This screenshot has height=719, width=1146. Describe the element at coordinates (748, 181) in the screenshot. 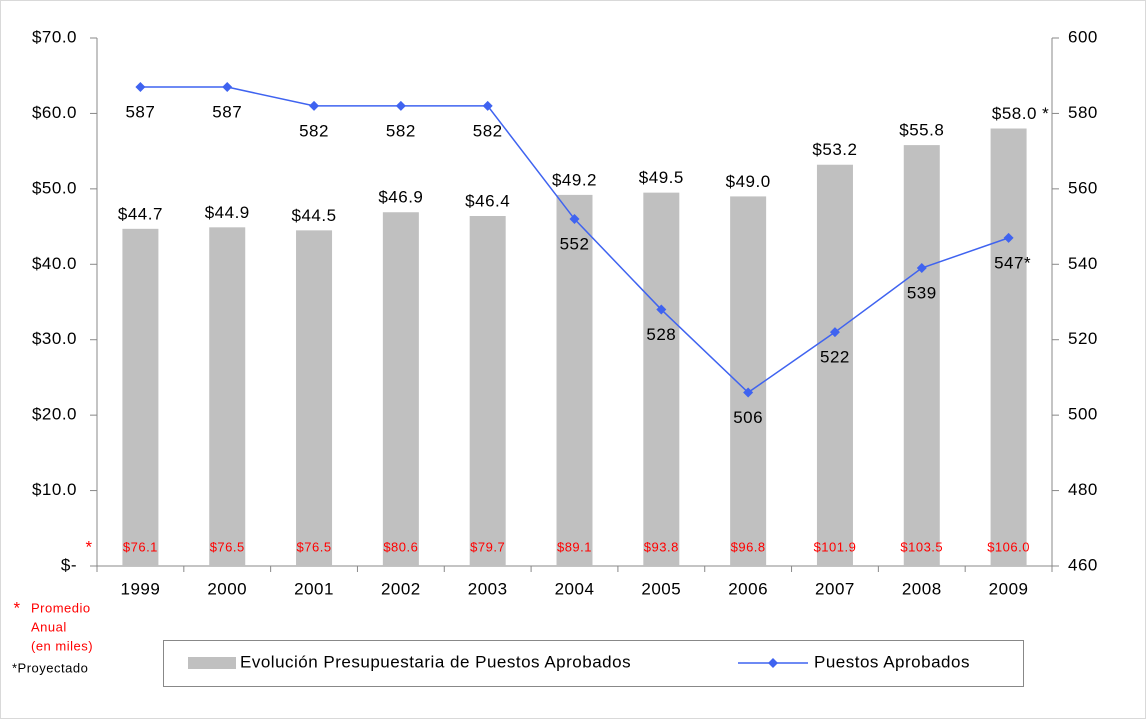

I see `bar-label: $49.0` at that location.